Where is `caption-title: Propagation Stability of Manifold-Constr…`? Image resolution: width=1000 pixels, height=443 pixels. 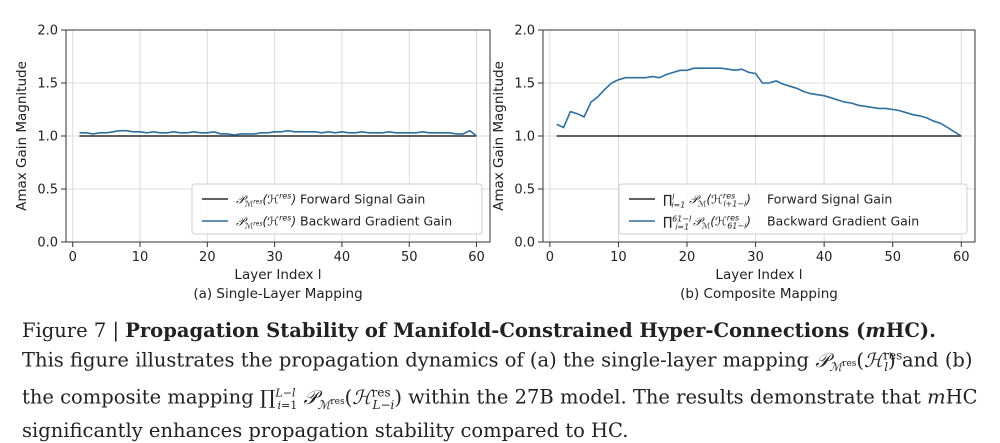 caption-title: Propagation Stability of Manifold-Constr… is located at coordinates (530, 330).